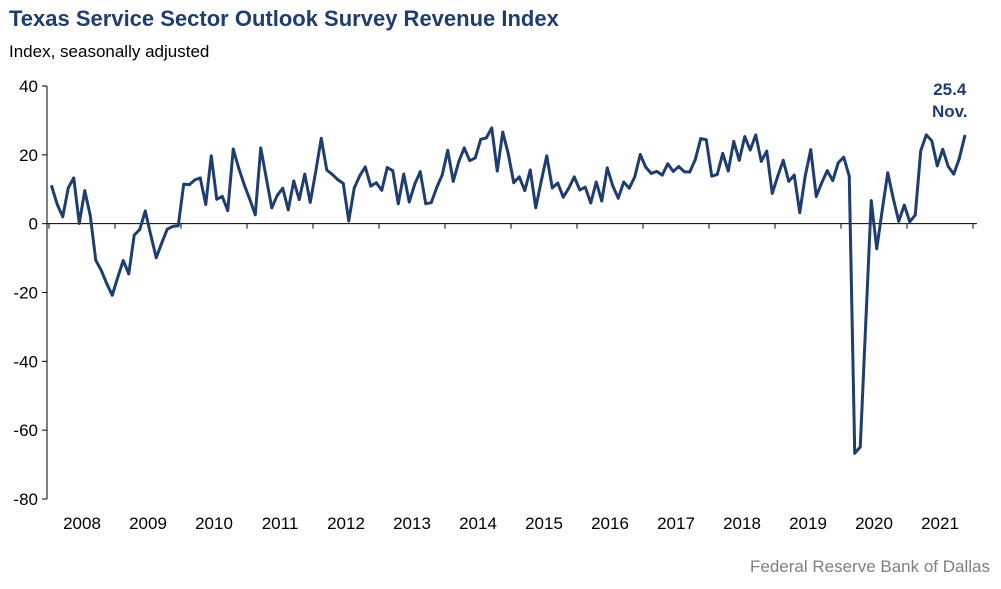 The height and width of the screenshot is (589, 1001). Describe the element at coordinates (25, 361) in the screenshot. I see `y-tick-label: -40` at that location.